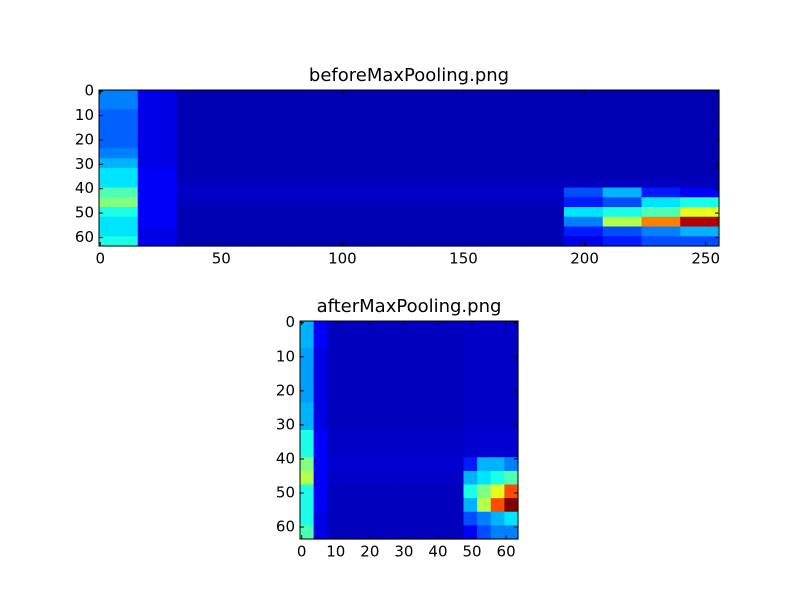  I want to click on x-tick-label: 250, so click(705, 259).